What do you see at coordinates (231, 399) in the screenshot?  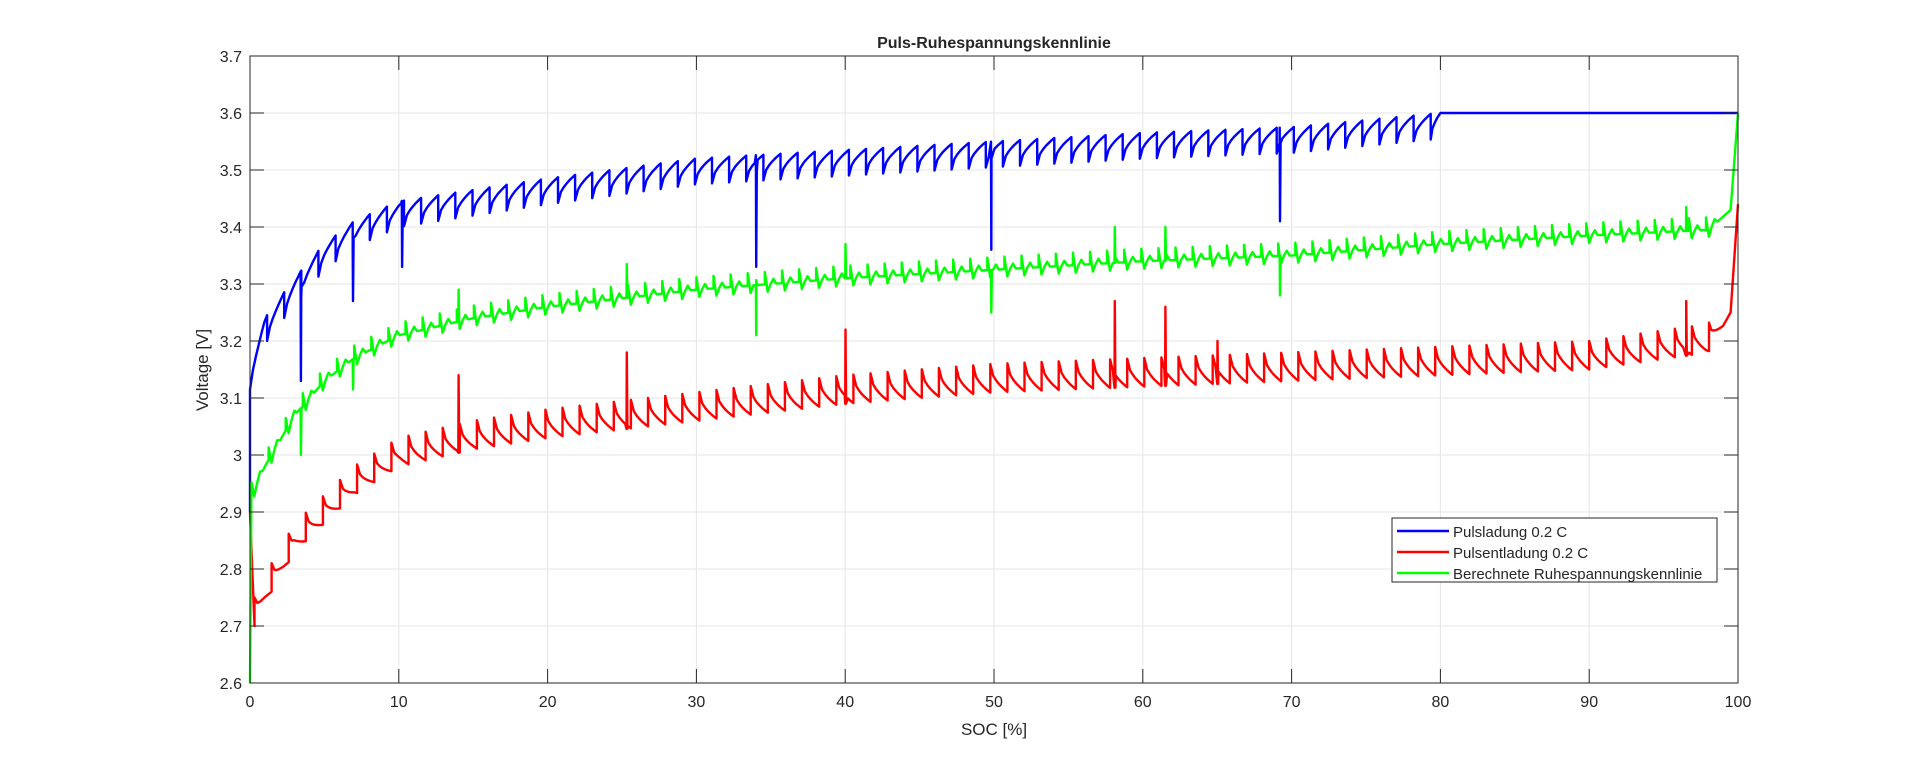 I see `y-tick-label: 3.1` at bounding box center [231, 399].